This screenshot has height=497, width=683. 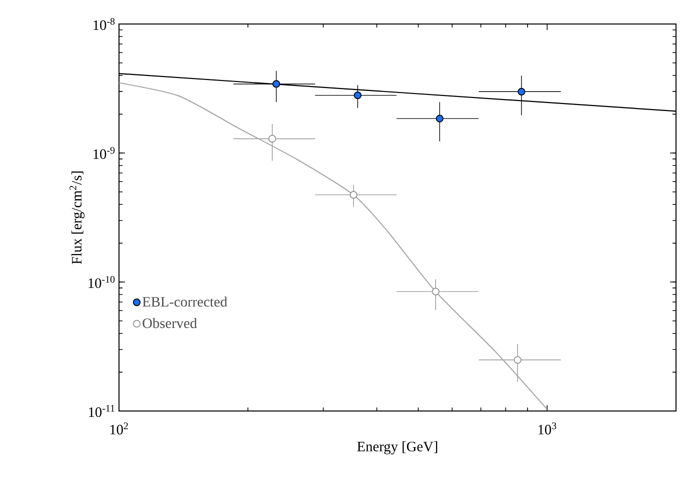 What do you see at coordinates (77, 218) in the screenshot?
I see `y-axis-title: Flux [erg/cm$^{2}$/s]` at bounding box center [77, 218].